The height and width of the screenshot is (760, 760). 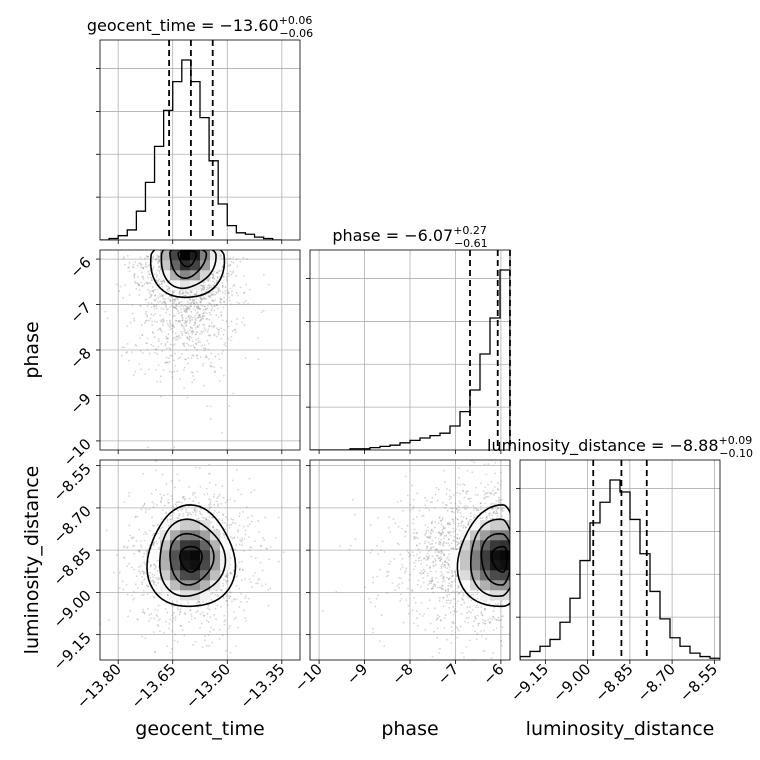 What do you see at coordinates (80, 358) in the screenshot?
I see `y-tick-label: −8` at bounding box center [80, 358].